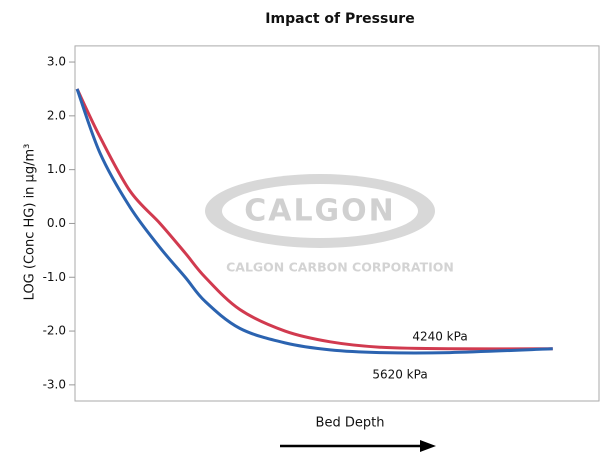 The height and width of the screenshot is (456, 605). What do you see at coordinates (54, 331) in the screenshot?
I see `y-tick-label: -2.0` at bounding box center [54, 331].